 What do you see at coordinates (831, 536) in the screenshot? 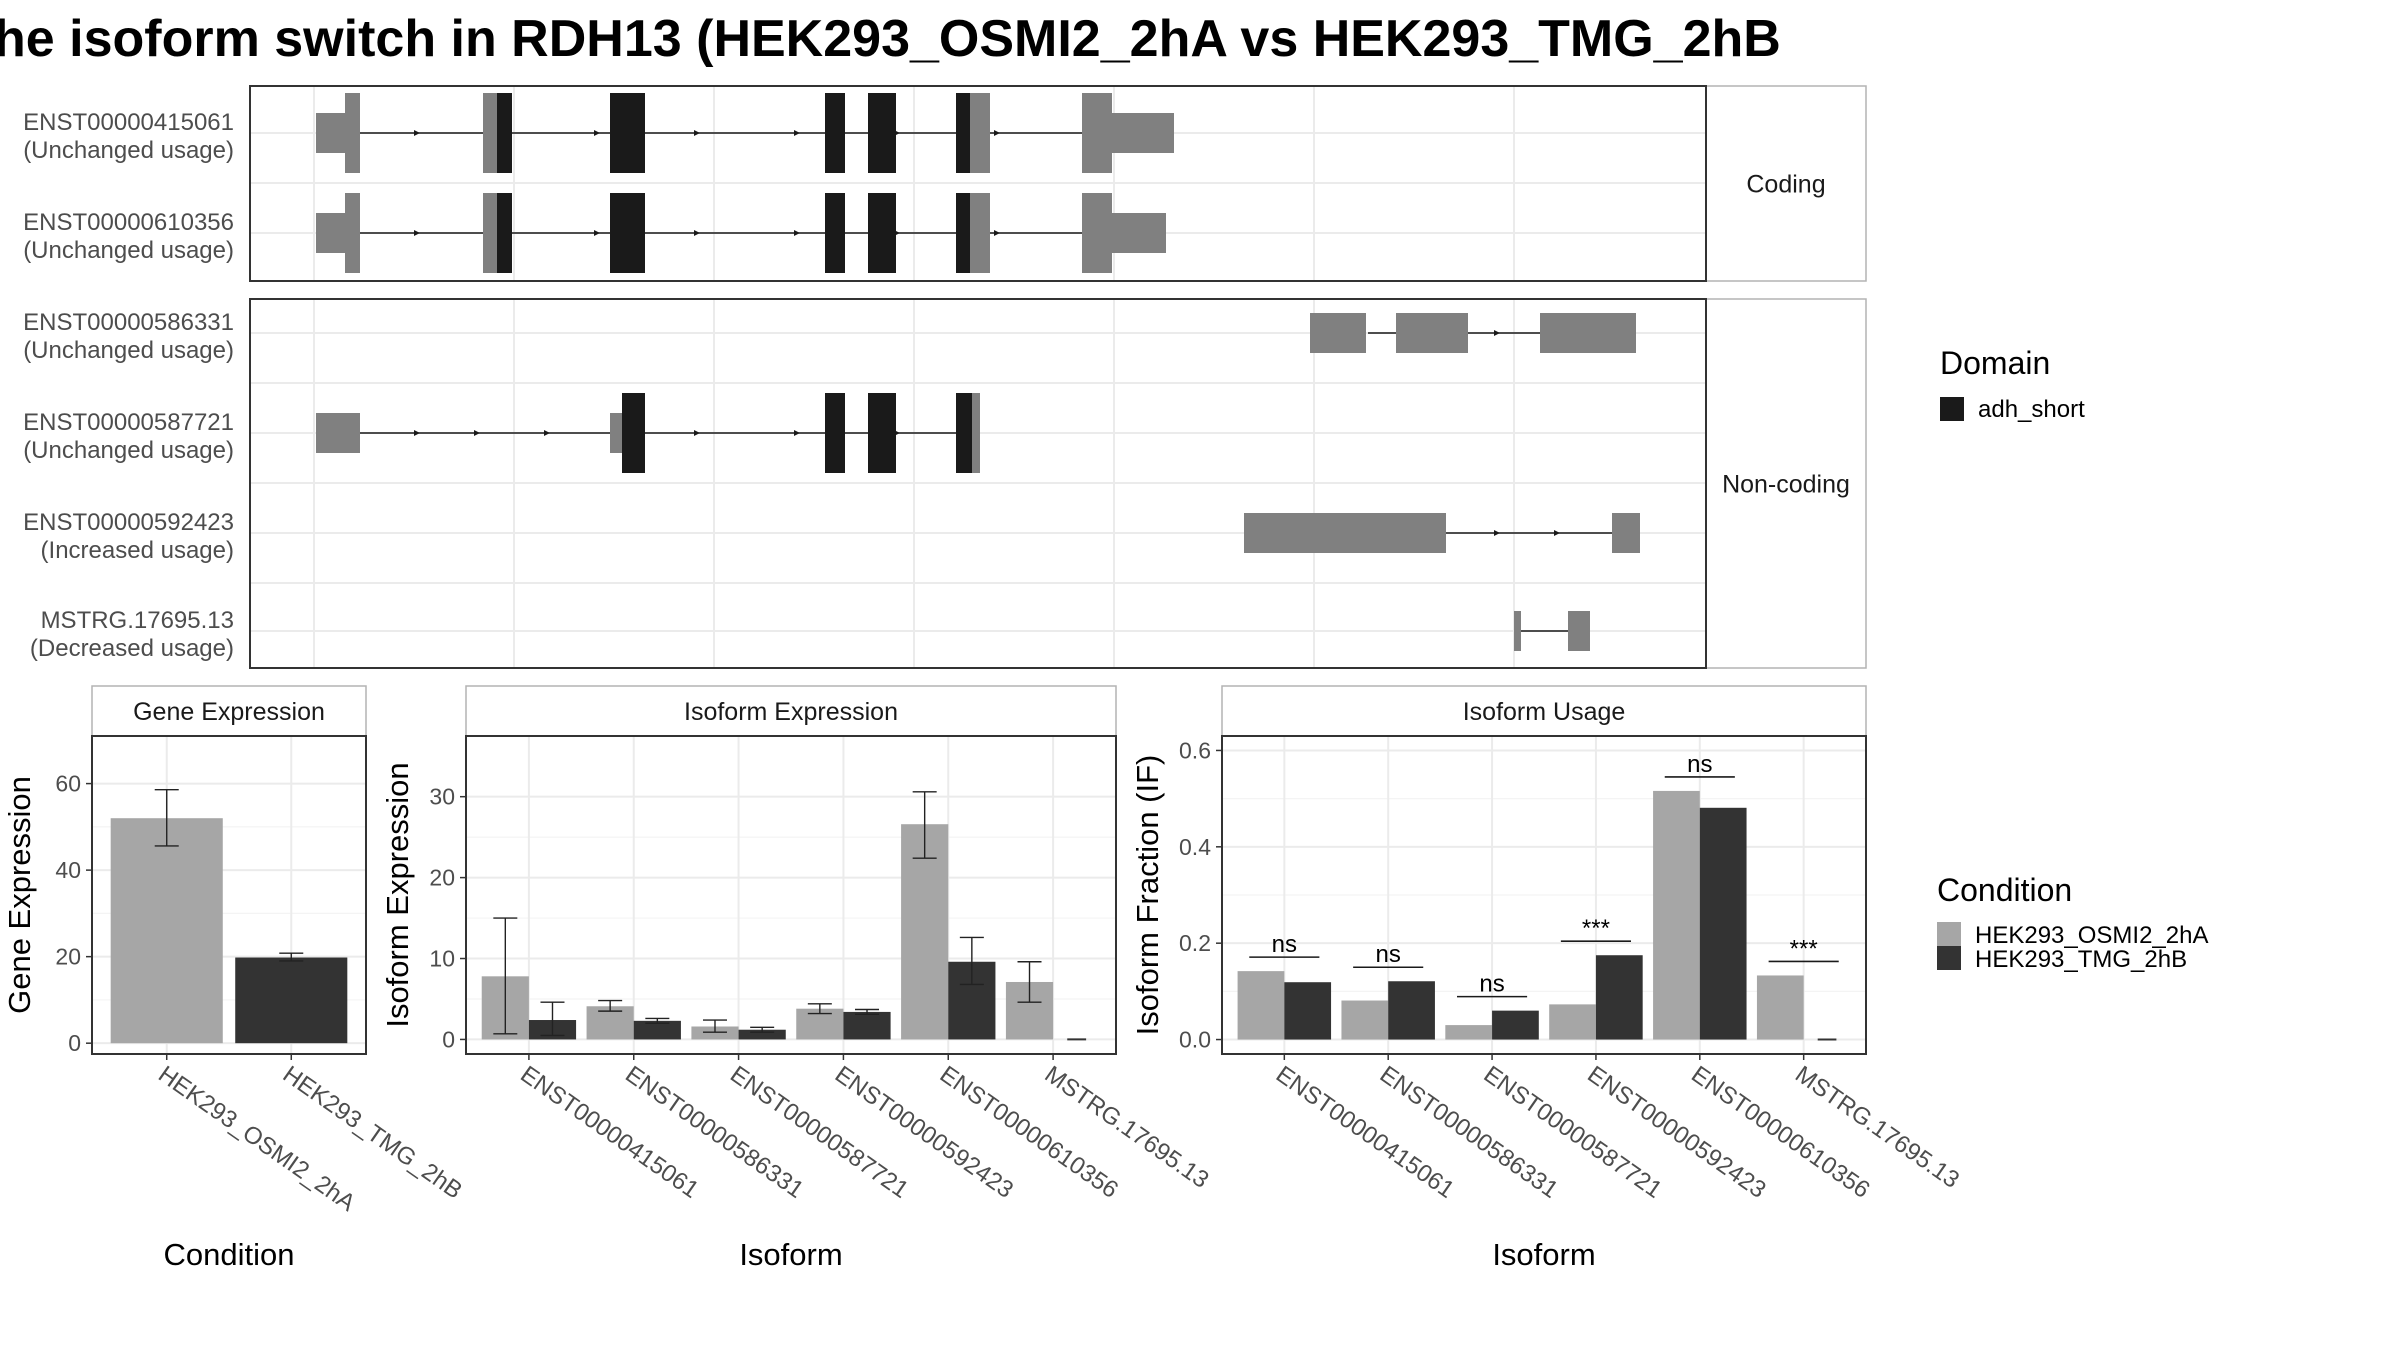
I see `transcript-model: ENST00000592423(Increased usage)` at bounding box center [831, 536].